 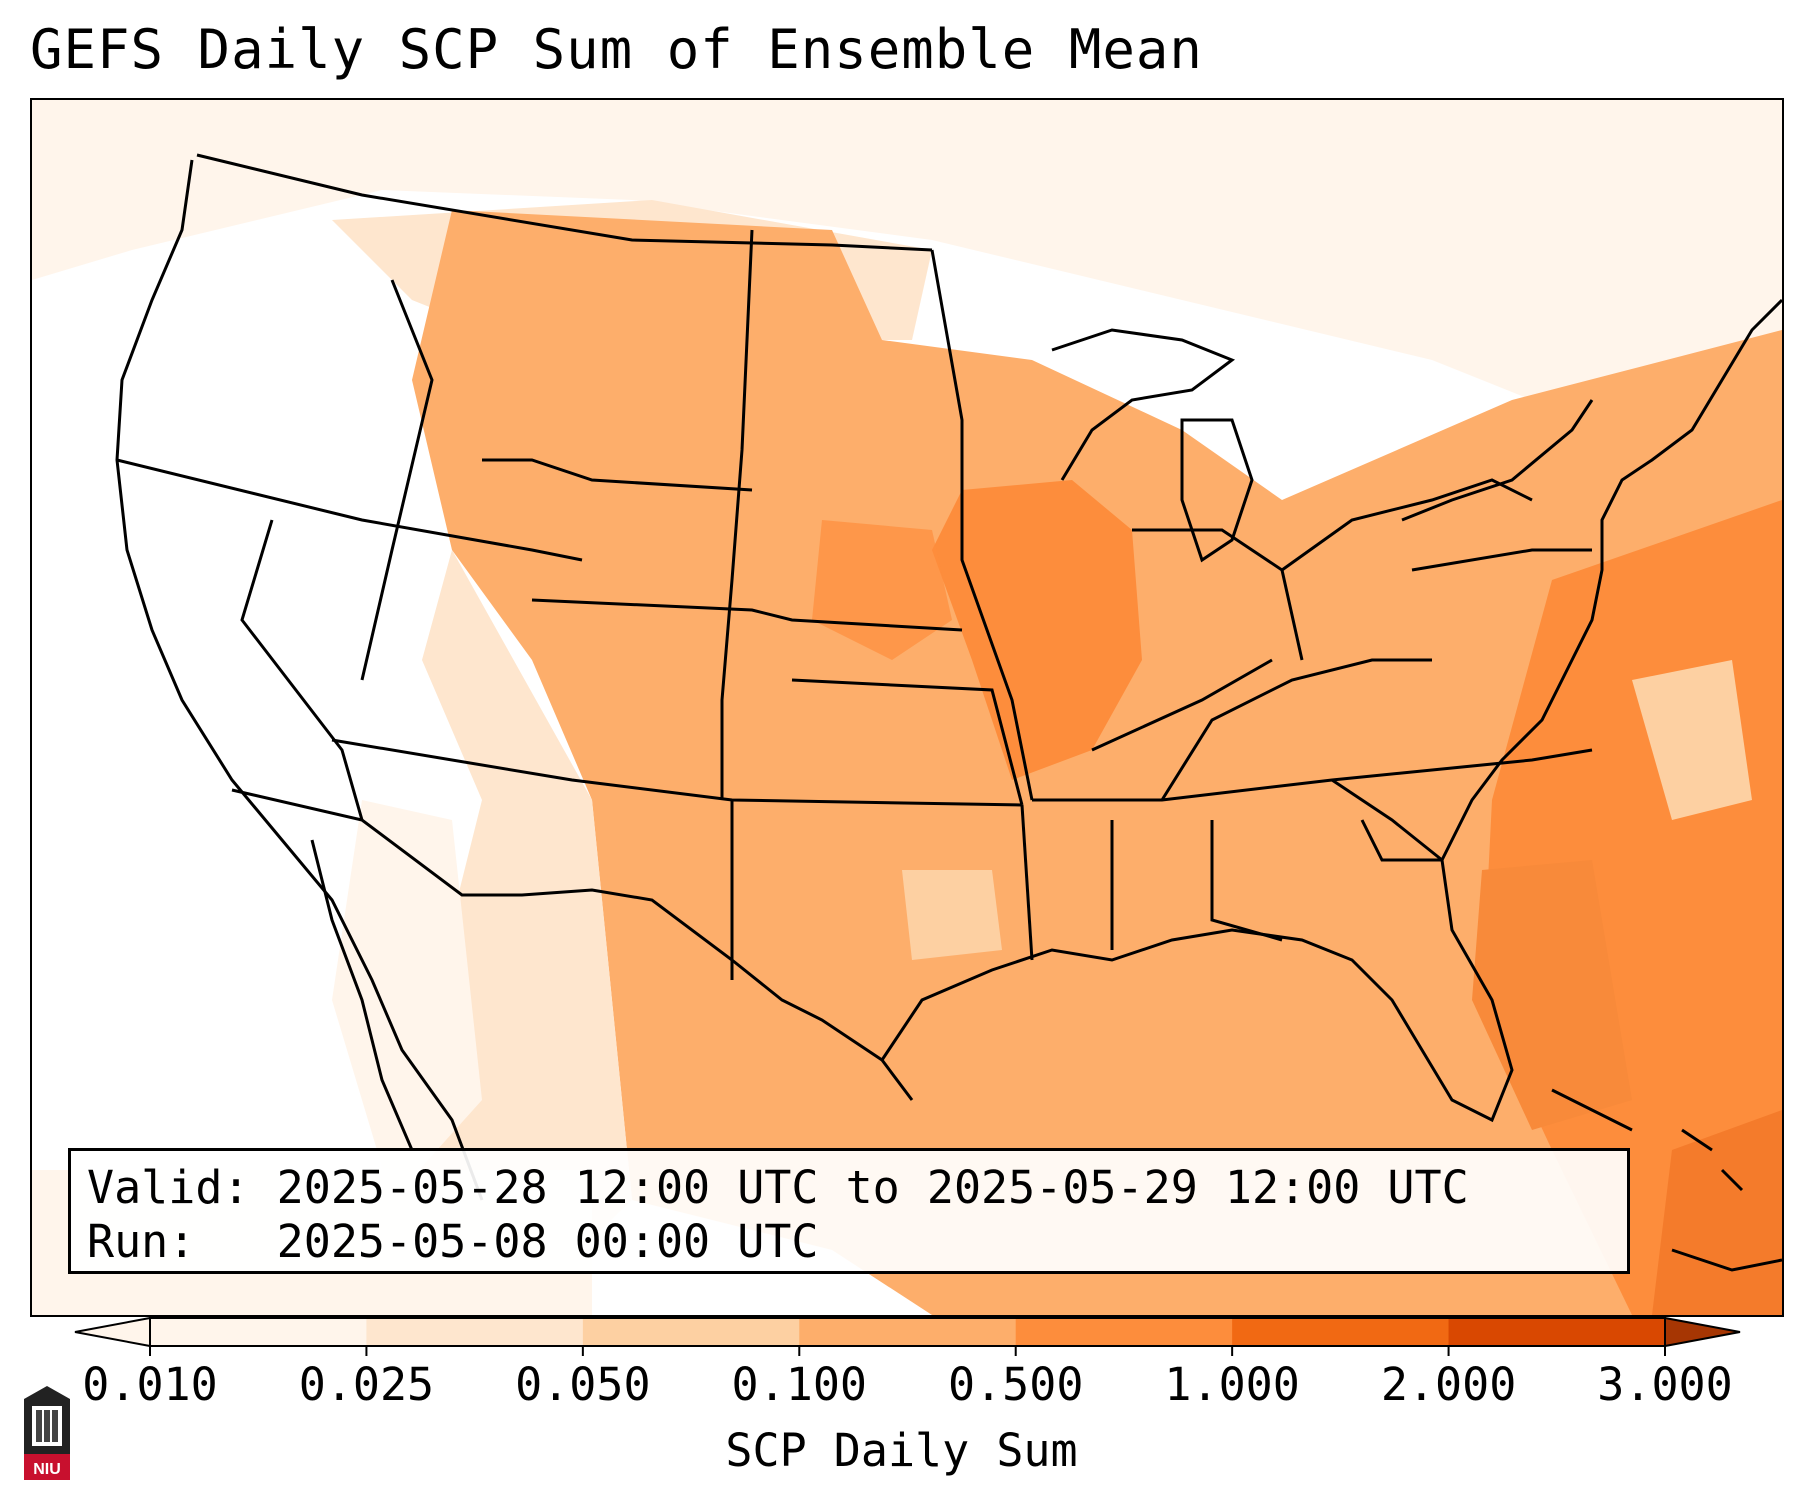 I want to click on colorbar-segments, so click(x=907, y=1332).